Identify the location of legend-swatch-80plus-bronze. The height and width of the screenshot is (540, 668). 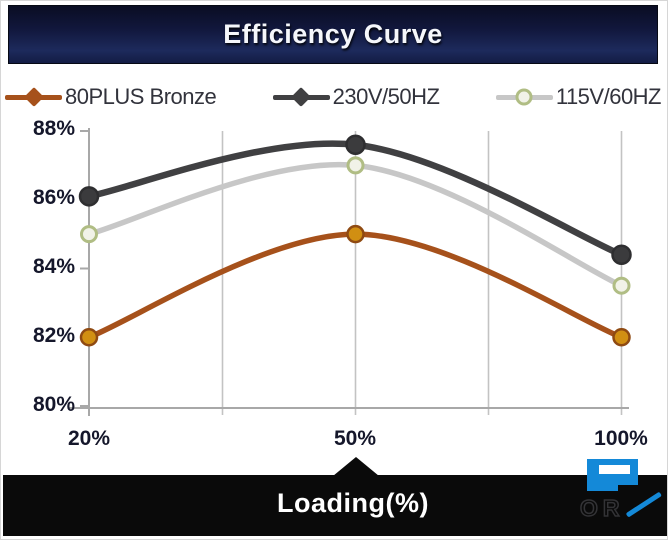
(33, 97).